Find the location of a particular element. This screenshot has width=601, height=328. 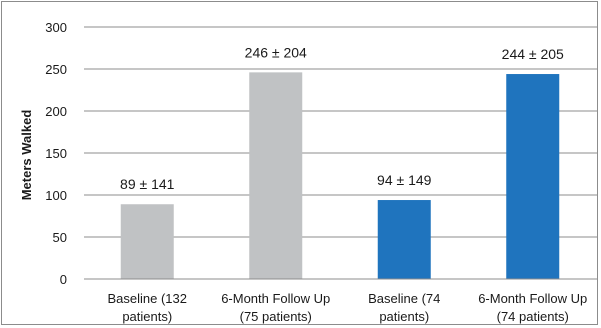

data-label: 246 ± 204 is located at coordinates (276, 52).